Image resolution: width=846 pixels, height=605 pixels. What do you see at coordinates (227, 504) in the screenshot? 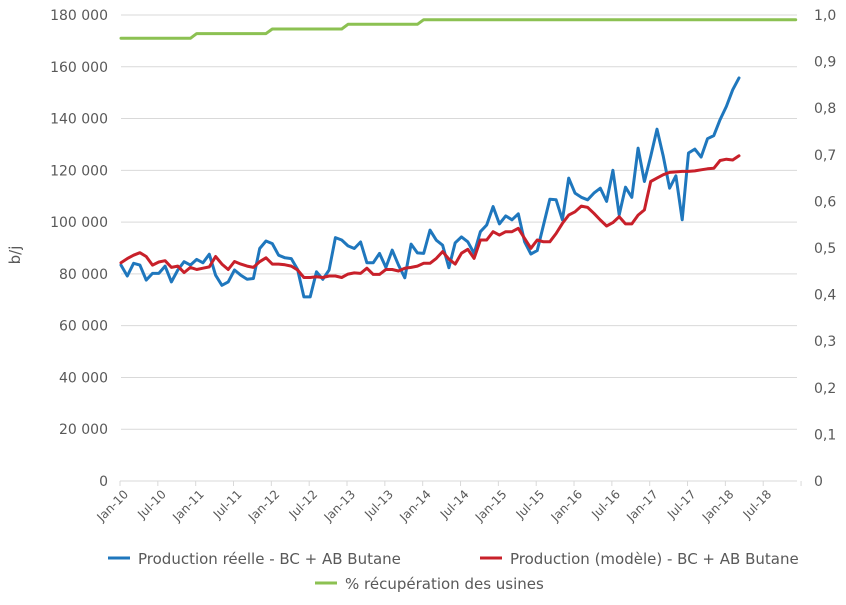
I see `x-tick-label: Jul-11` at bounding box center [227, 504].